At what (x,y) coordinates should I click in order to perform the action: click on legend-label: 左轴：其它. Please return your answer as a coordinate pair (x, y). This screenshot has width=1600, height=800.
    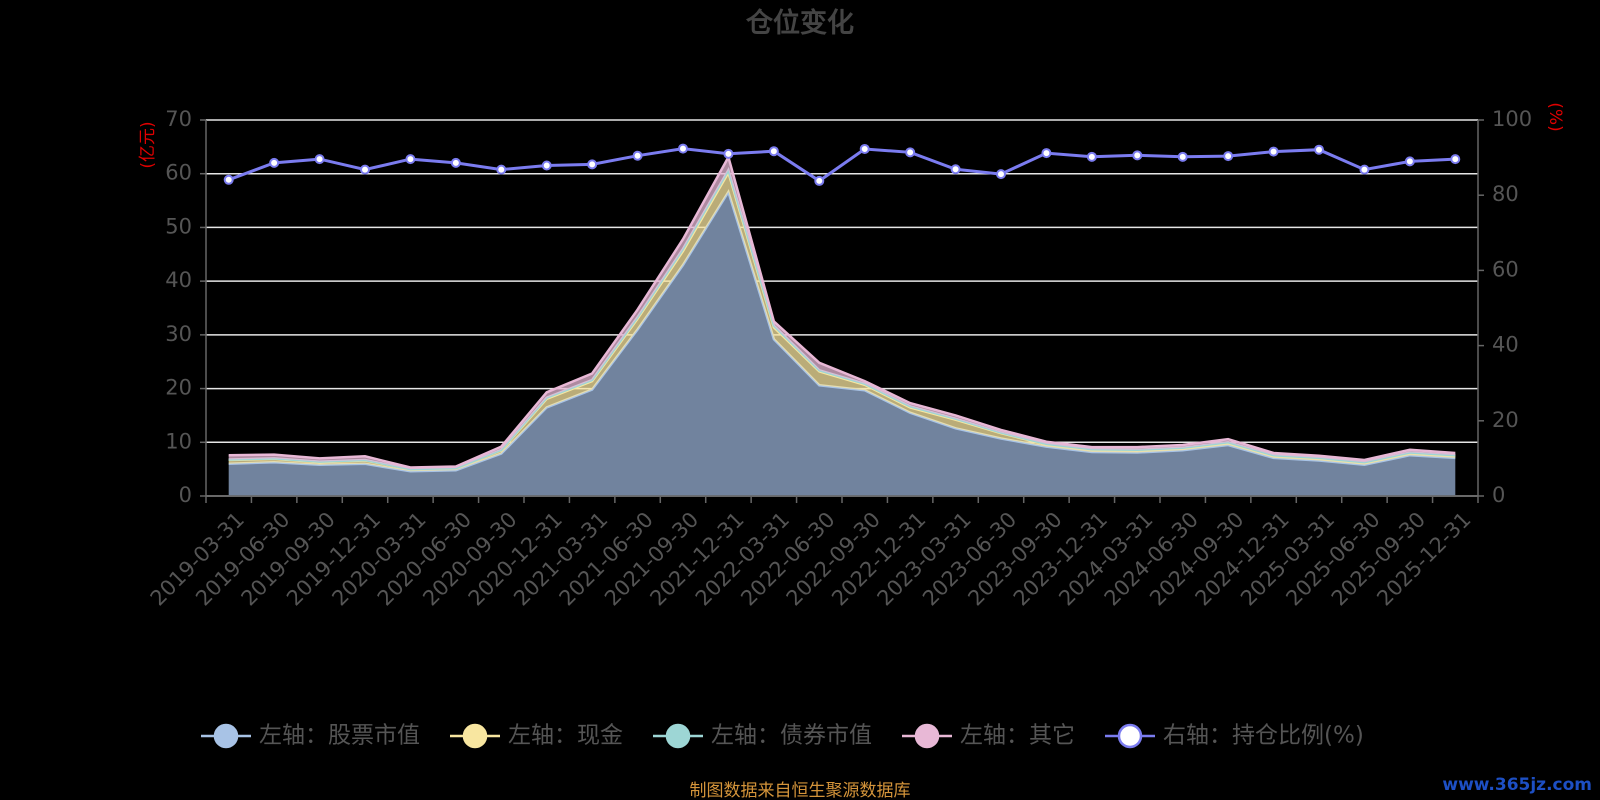
    Looking at the image, I should click on (1017, 736).